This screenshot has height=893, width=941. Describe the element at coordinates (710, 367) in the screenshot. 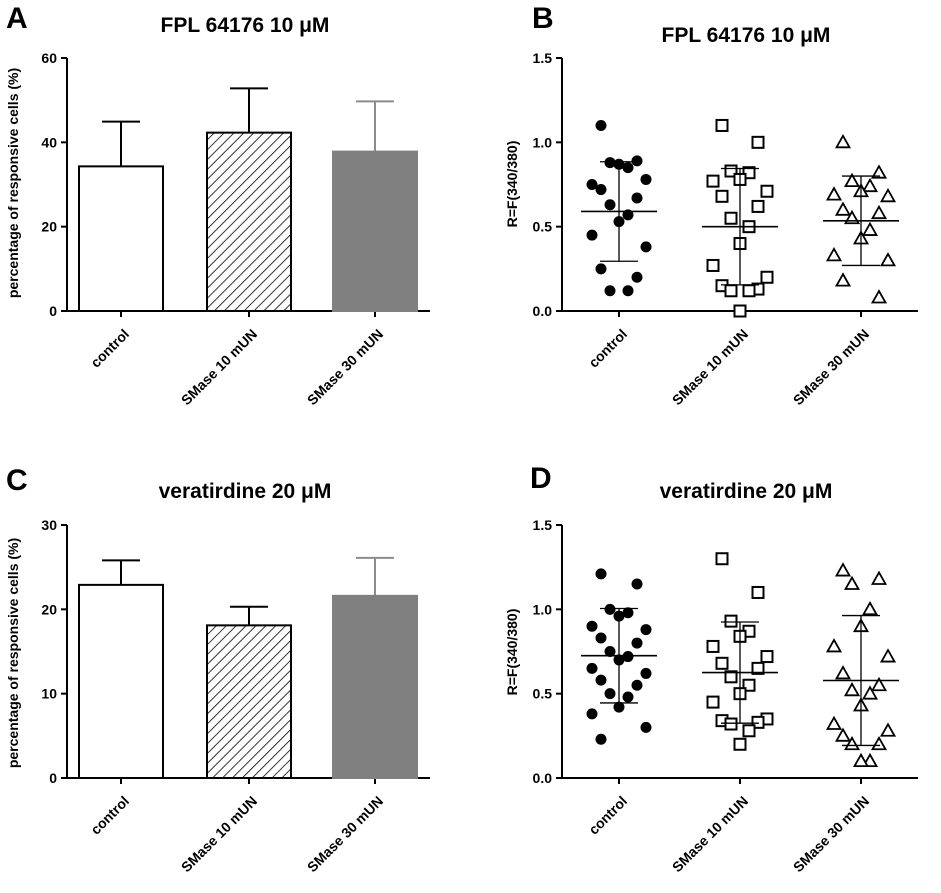

I see `x-tick-label-b: SMase 10 mUN` at that location.